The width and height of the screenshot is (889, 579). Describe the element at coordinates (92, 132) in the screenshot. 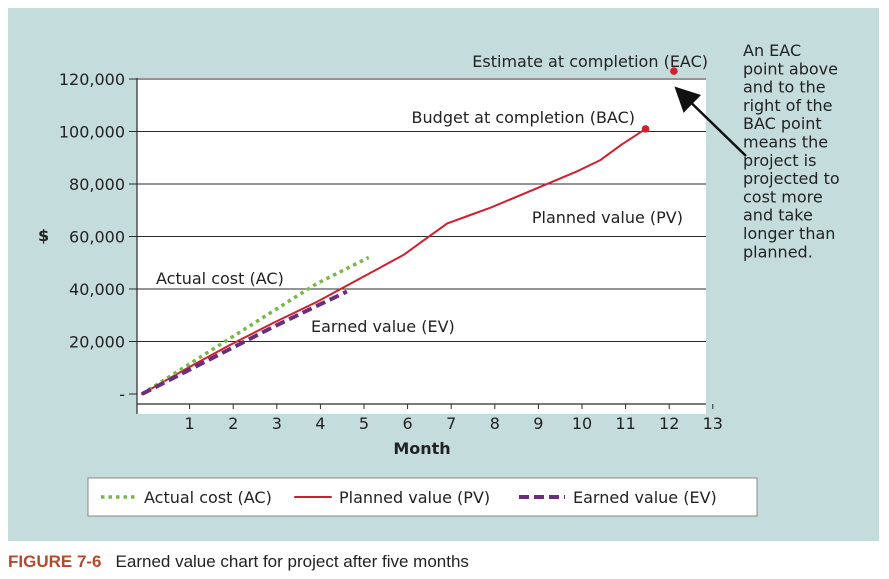

I see `y-tick-label: 100,000` at that location.